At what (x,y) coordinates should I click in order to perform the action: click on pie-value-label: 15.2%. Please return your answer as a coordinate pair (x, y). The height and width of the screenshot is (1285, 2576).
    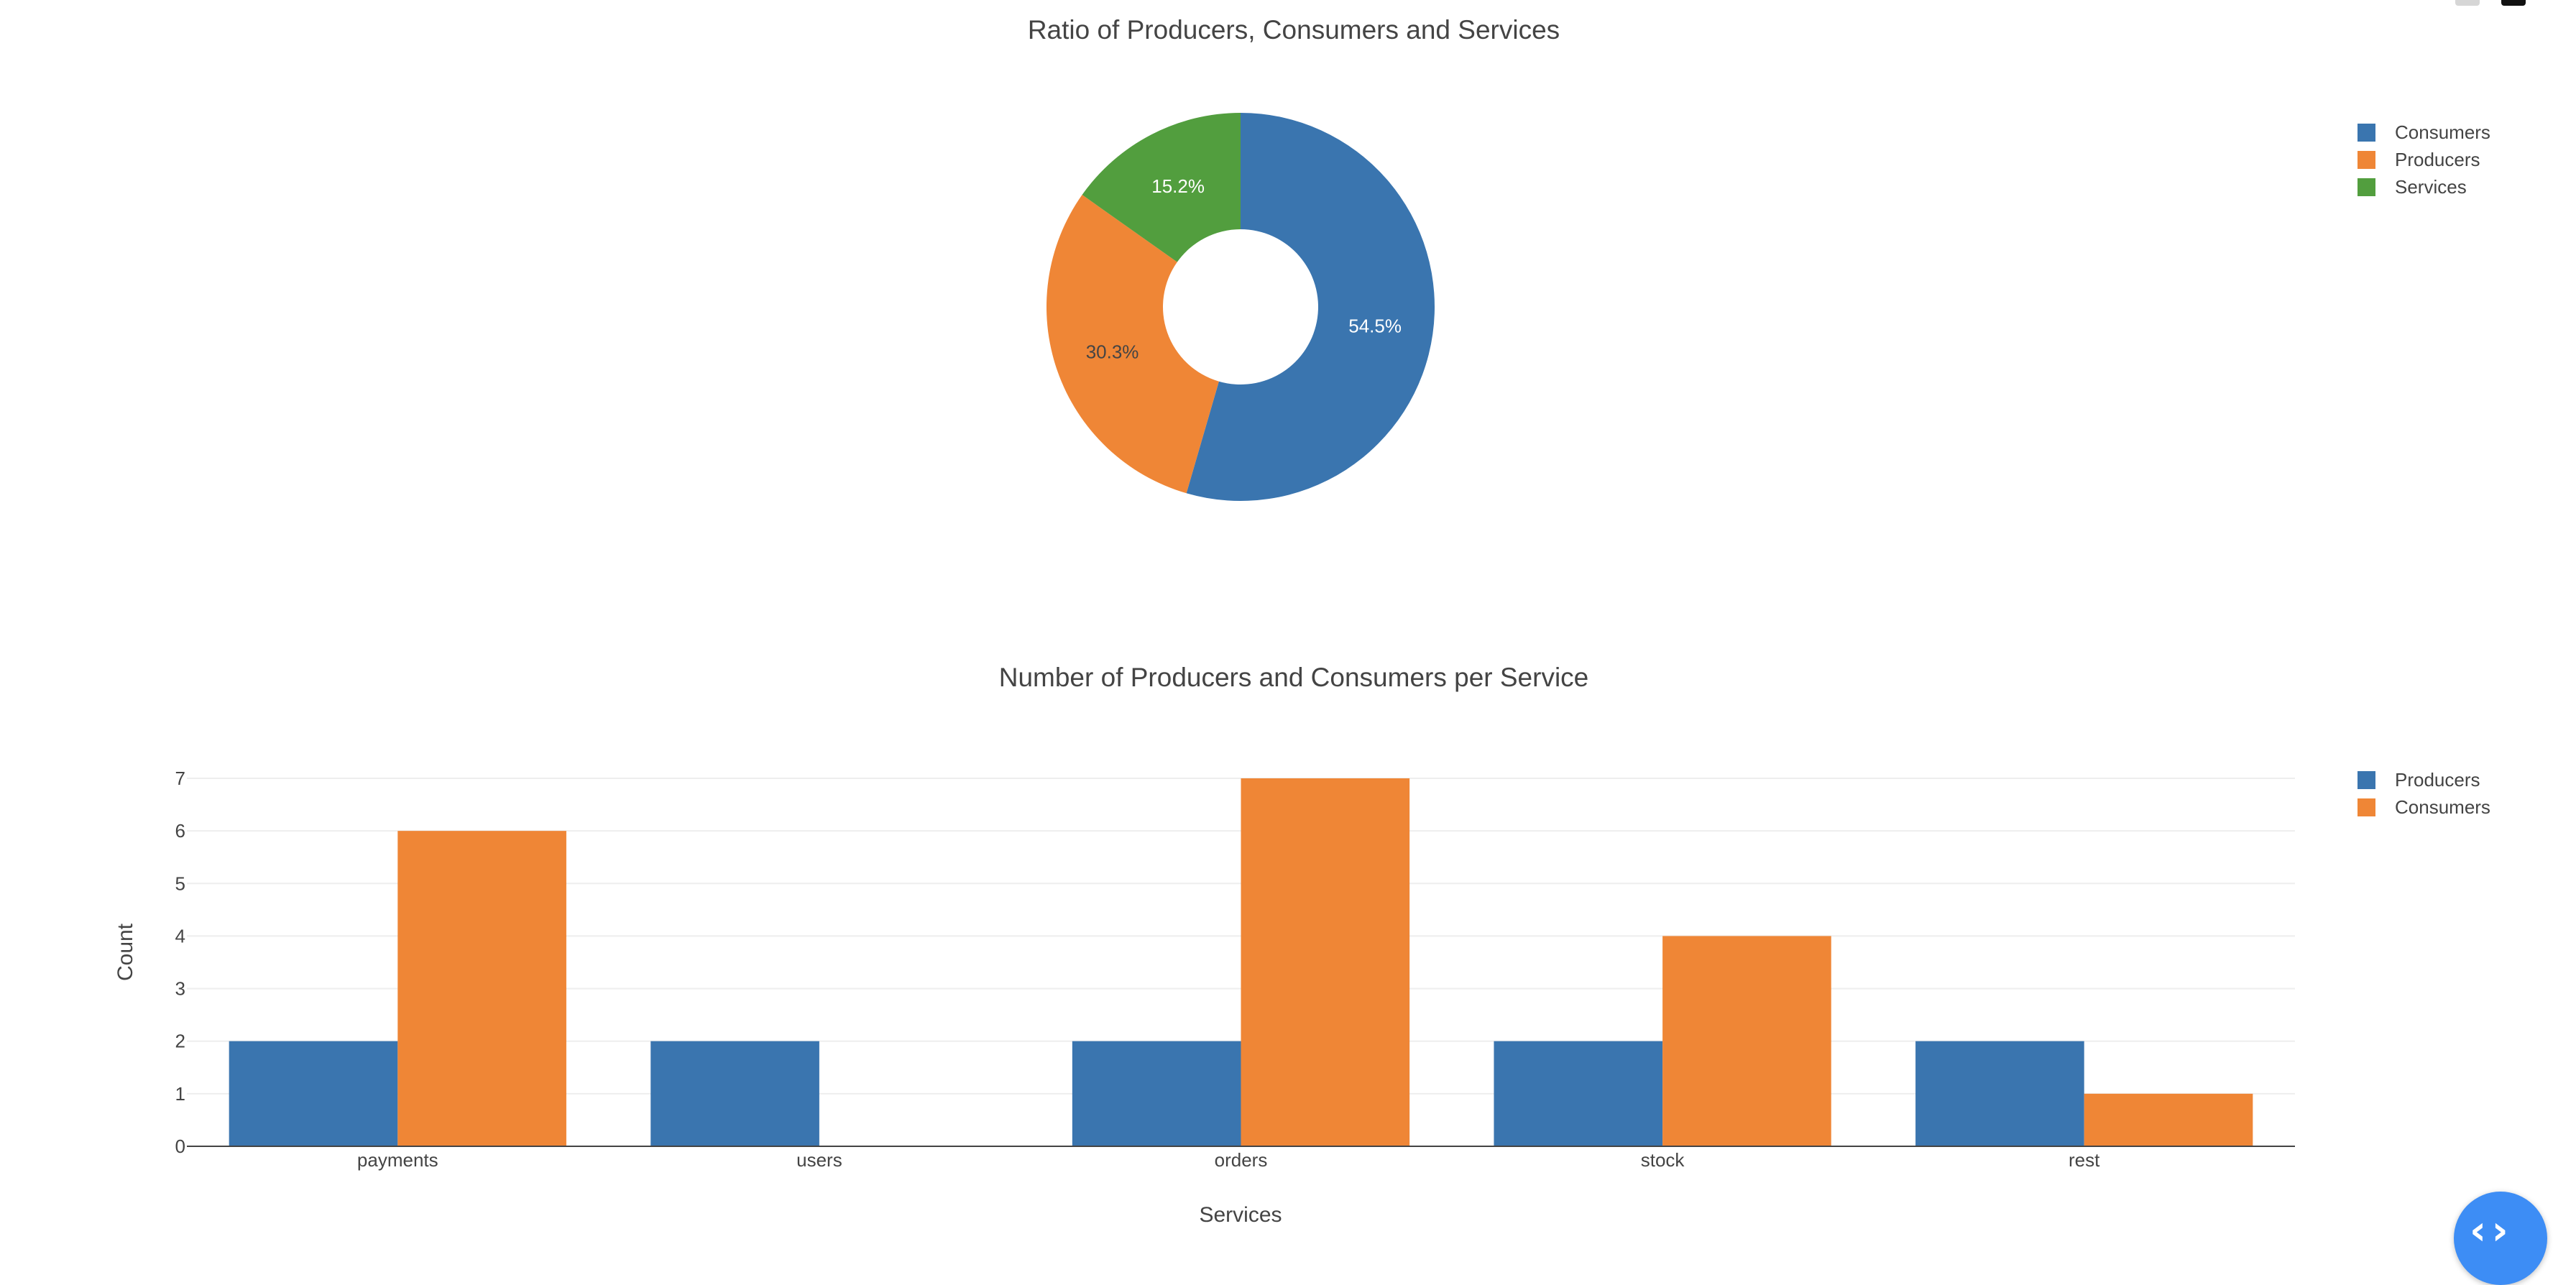
    Looking at the image, I should click on (1178, 186).